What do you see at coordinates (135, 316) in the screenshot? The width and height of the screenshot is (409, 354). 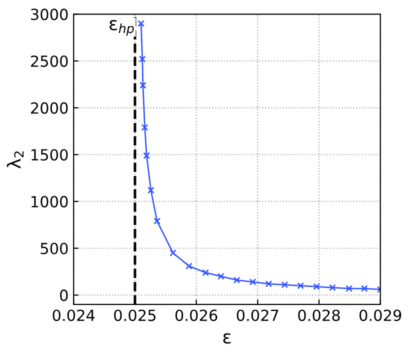 I see `x-tick-label: 0.025` at bounding box center [135, 316].